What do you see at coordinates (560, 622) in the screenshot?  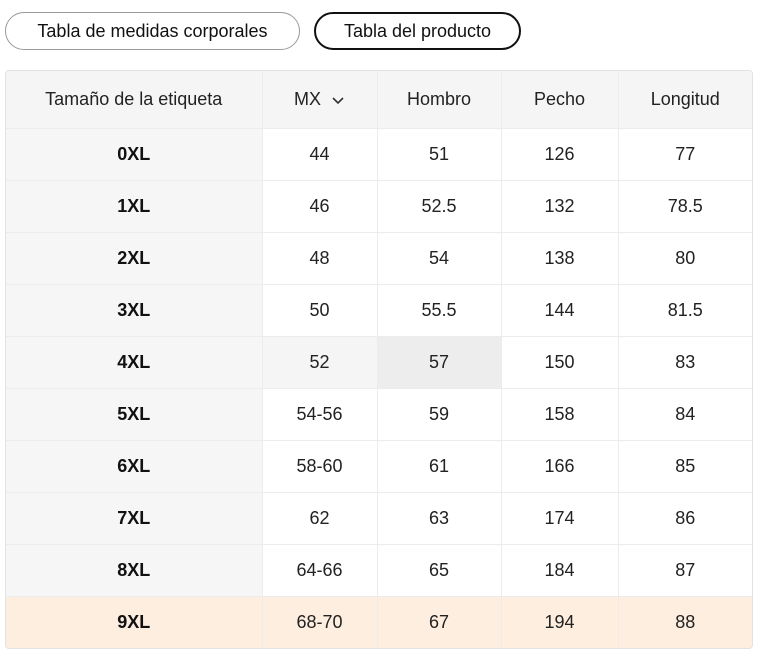 I see `chest-cell: 194` at bounding box center [560, 622].